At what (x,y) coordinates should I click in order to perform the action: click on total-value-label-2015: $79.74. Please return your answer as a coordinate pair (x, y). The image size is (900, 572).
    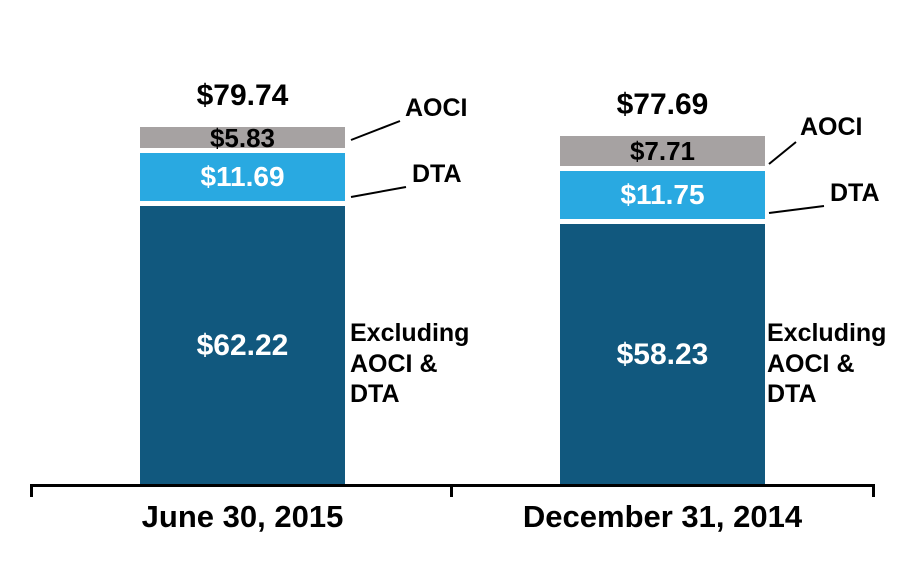
    Looking at the image, I should click on (242, 96).